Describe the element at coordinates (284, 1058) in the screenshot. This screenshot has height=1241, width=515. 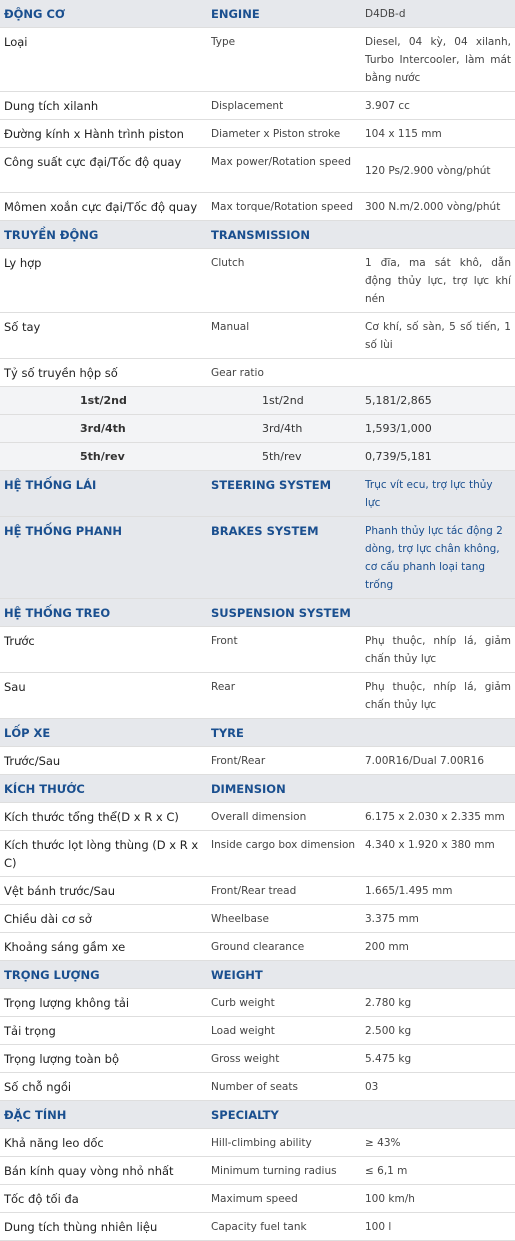
I see `spec-label-en: Gross weight` at that location.